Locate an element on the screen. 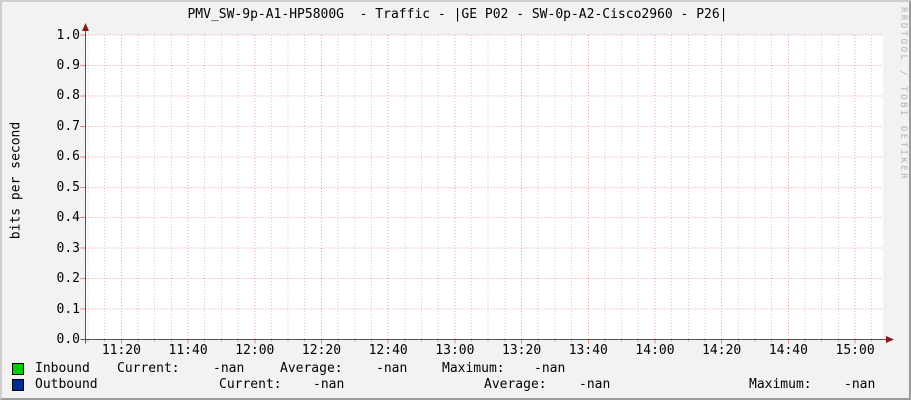  inbound-current-value: -nan is located at coordinates (229, 368).